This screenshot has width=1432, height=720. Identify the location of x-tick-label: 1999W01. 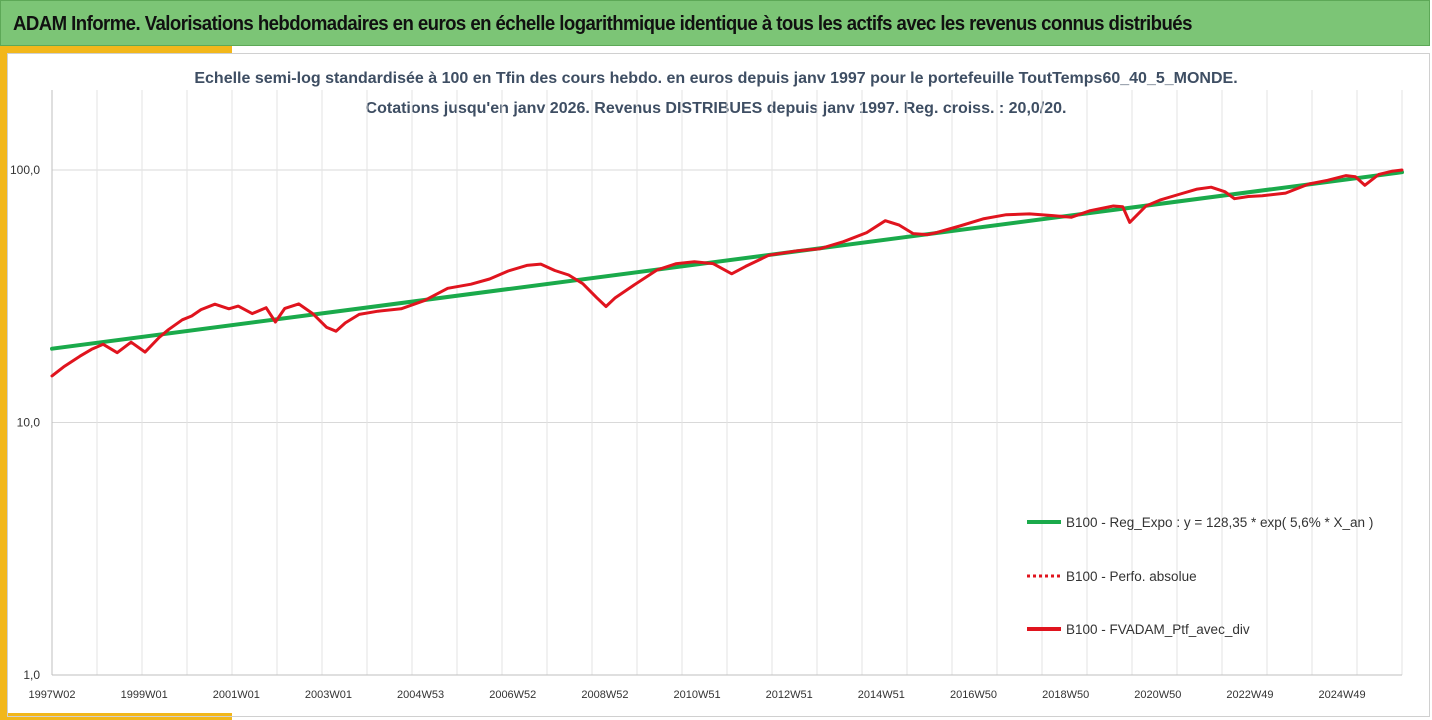
(144, 695).